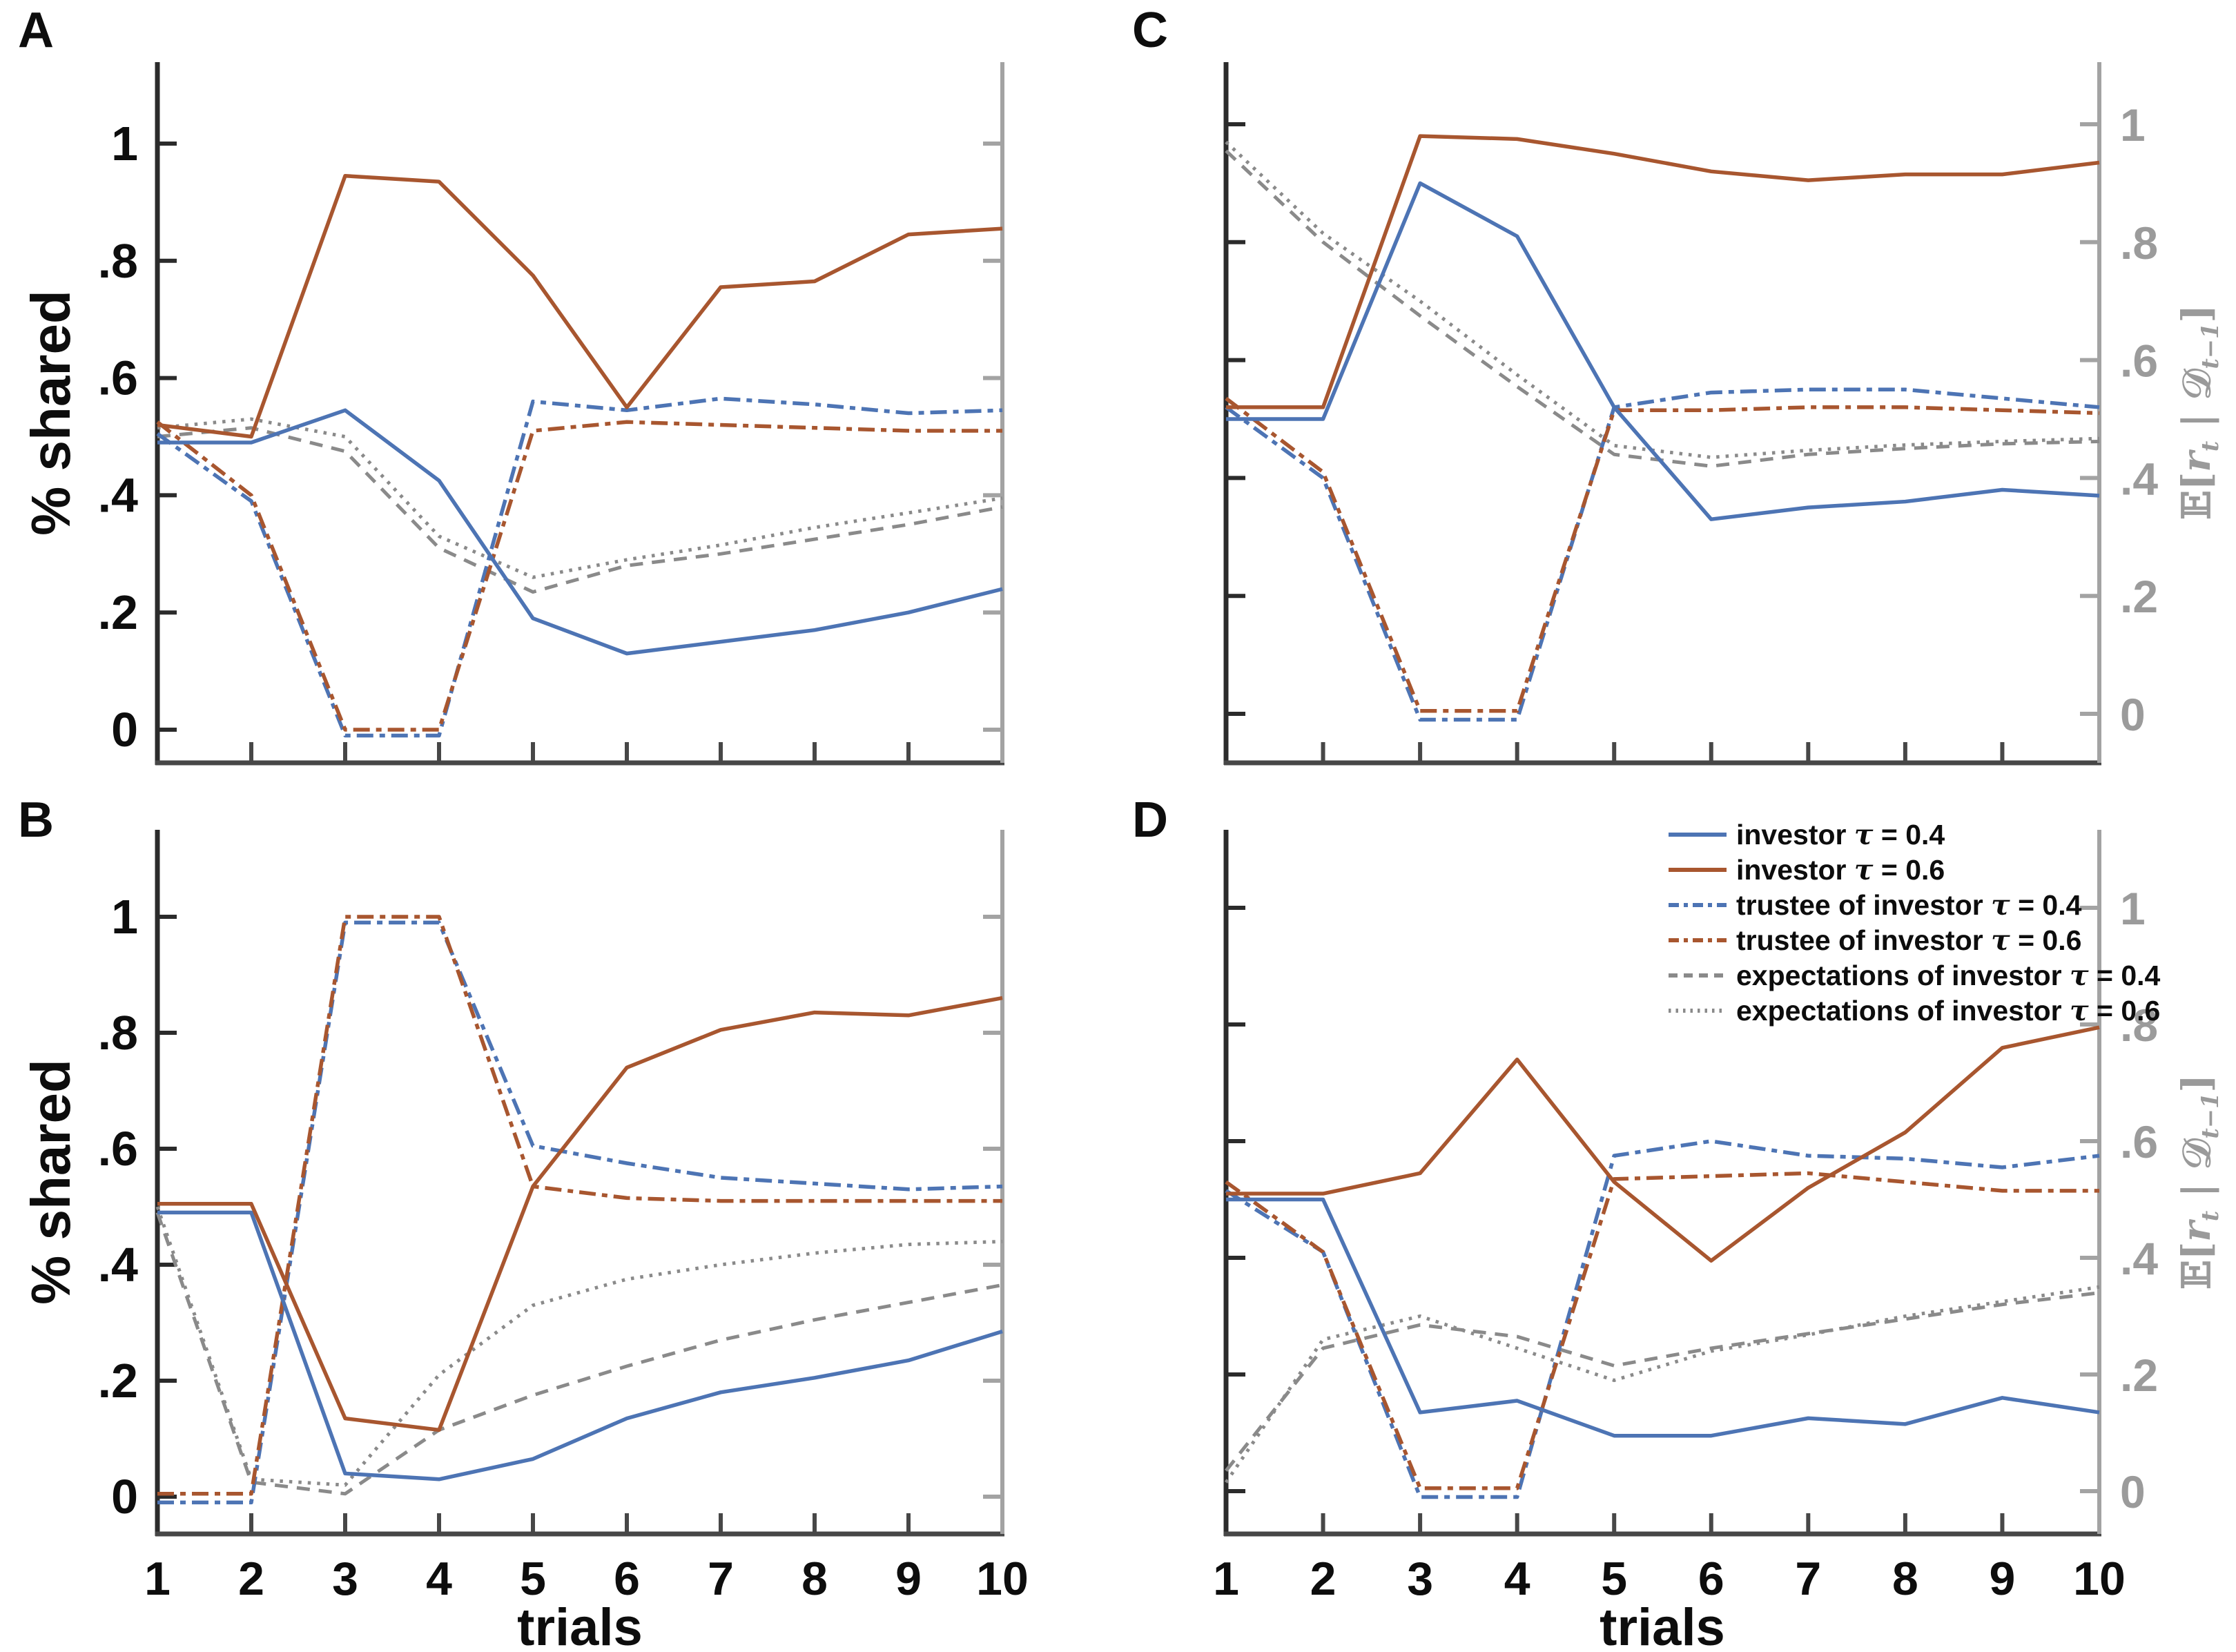  What do you see at coordinates (118, 1149) in the screenshot?
I see `panel-B-ytick-label: .6` at bounding box center [118, 1149].